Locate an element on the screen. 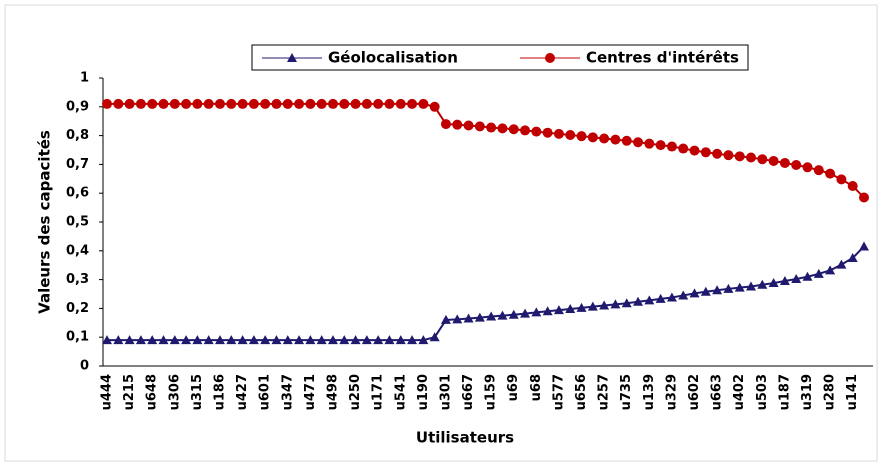  x-tick-label: u280 is located at coordinates (830, 392).